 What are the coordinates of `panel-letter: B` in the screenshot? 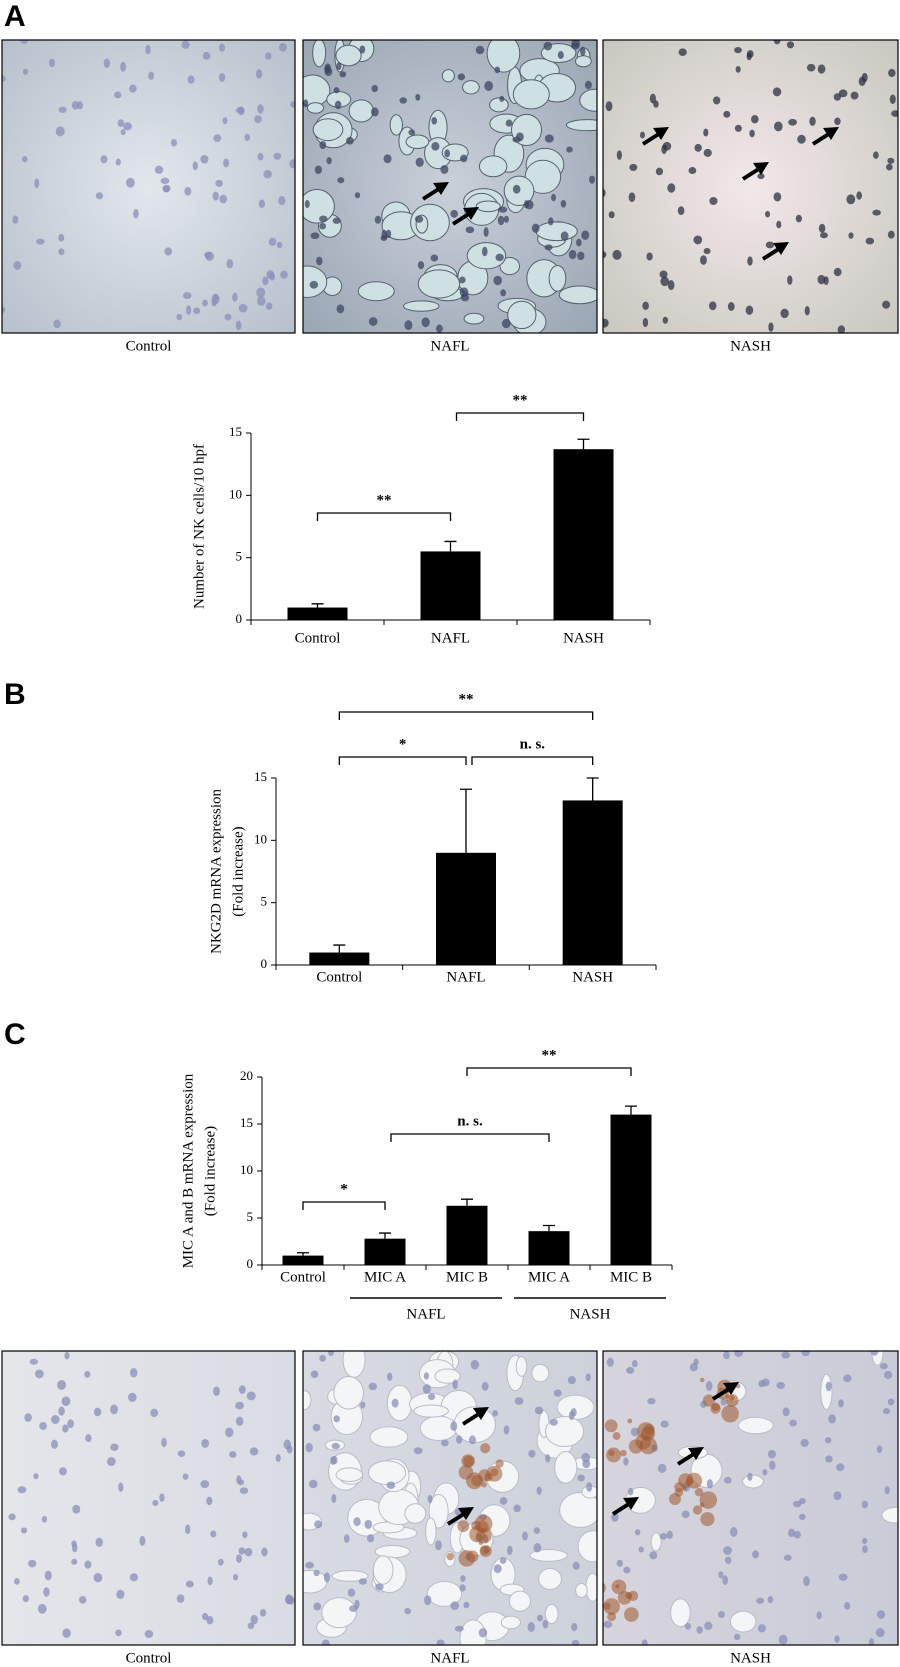 It's located at (15, 694).